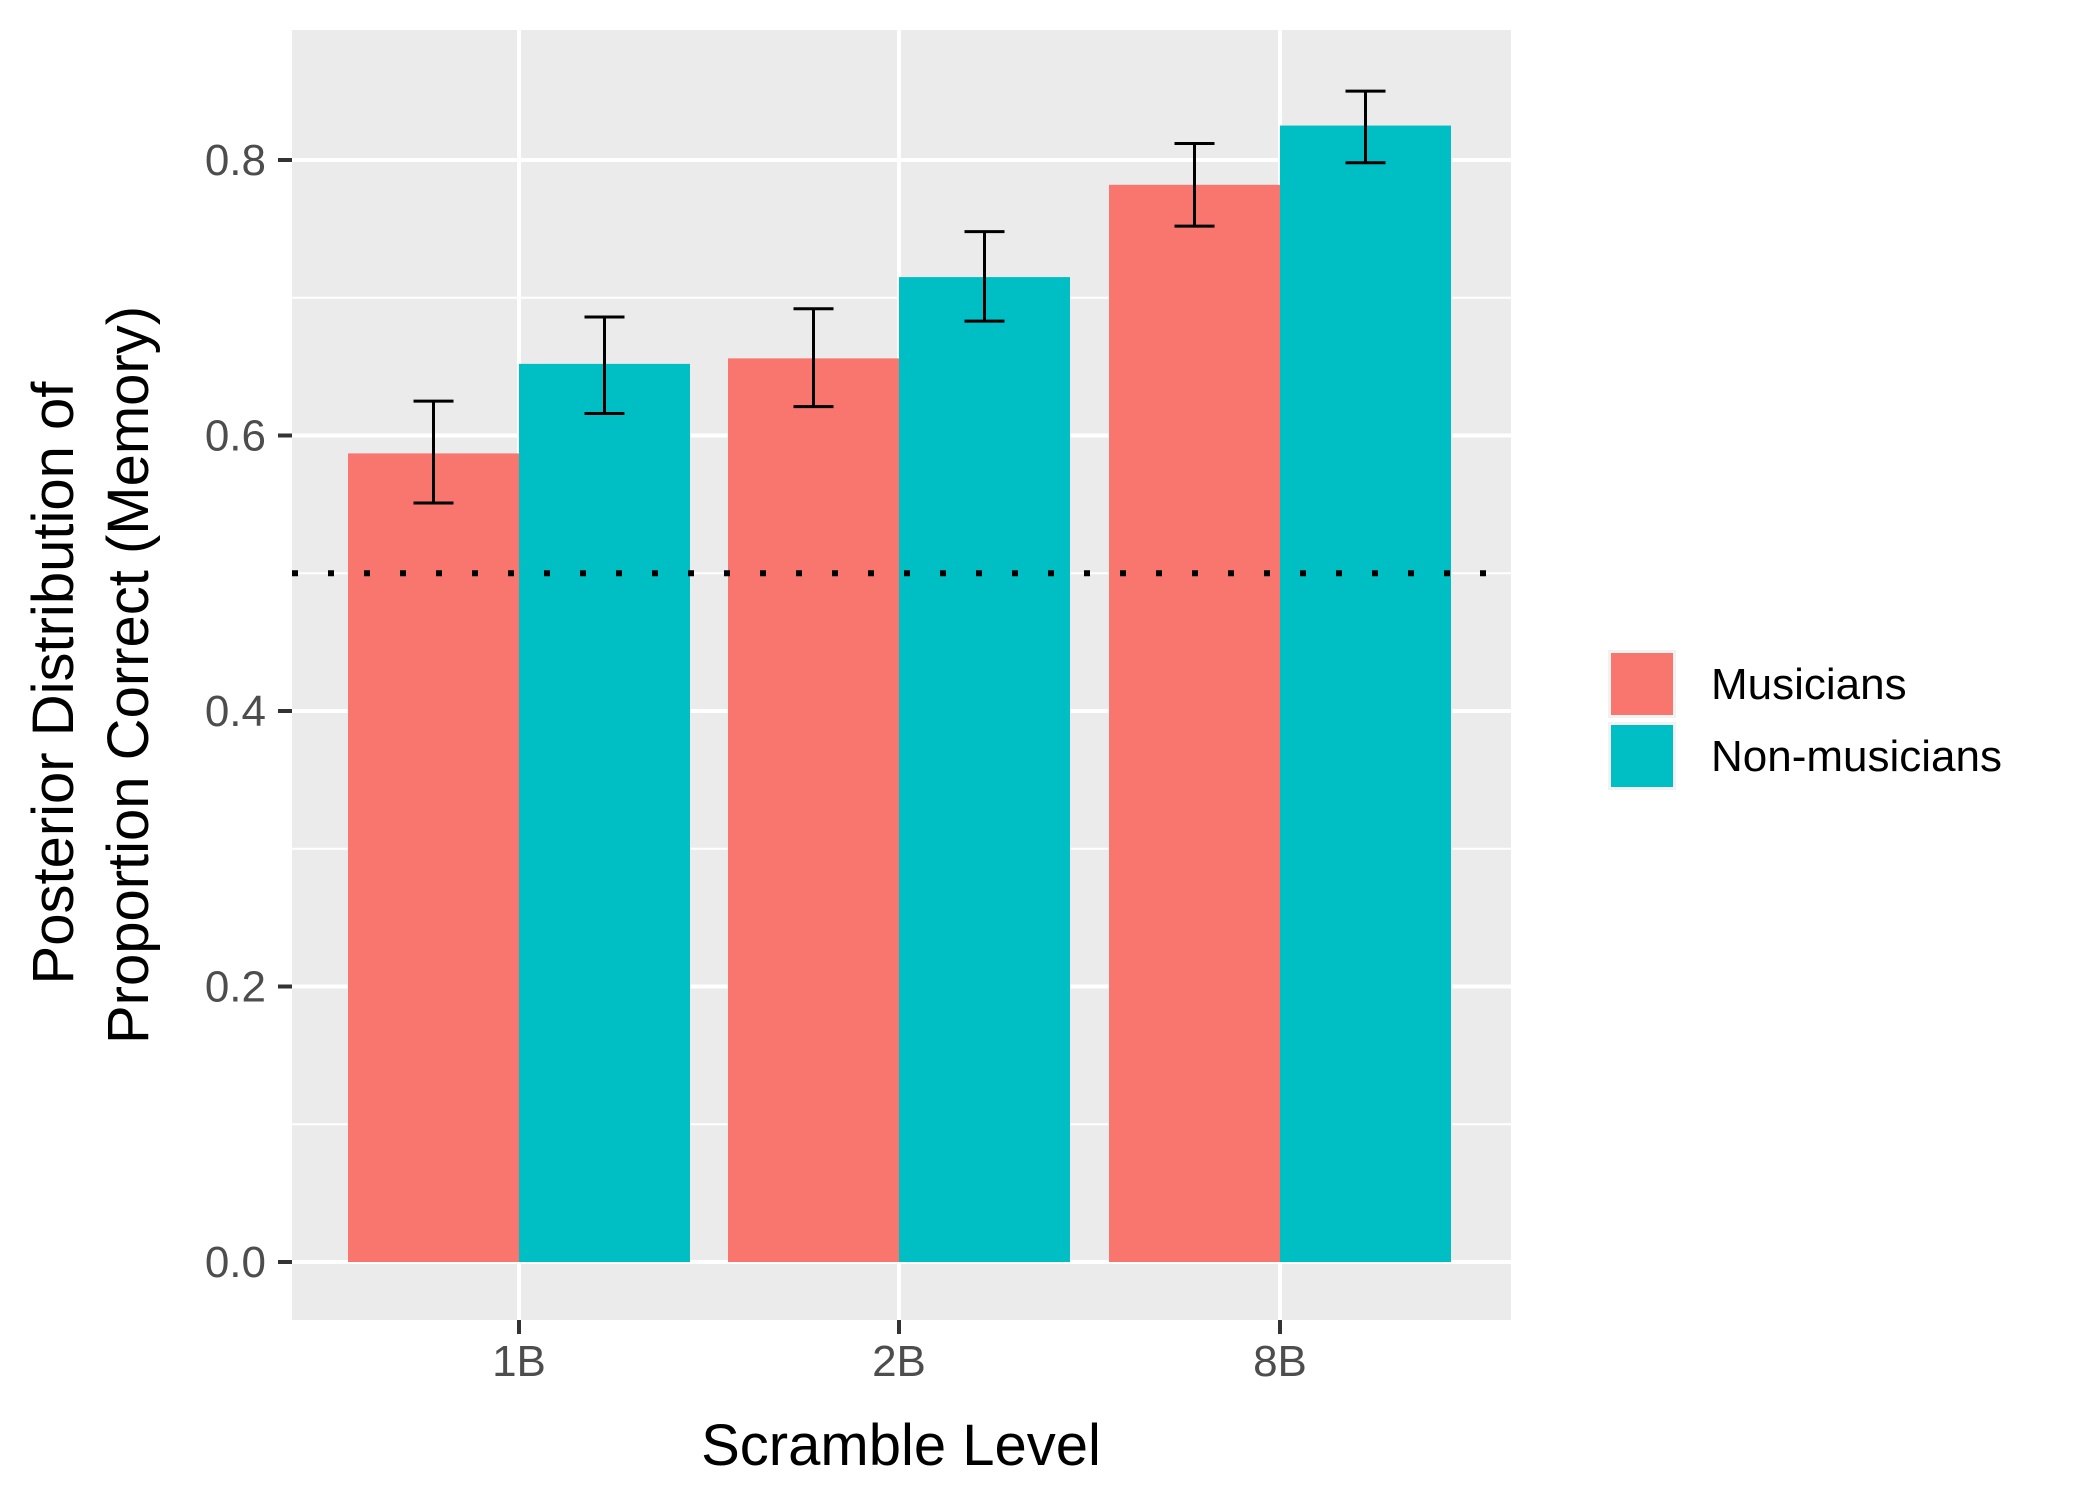 The width and height of the screenshot is (2100, 1500). Describe the element at coordinates (235, 436) in the screenshot. I see `y-tick-label: 0.6` at that location.